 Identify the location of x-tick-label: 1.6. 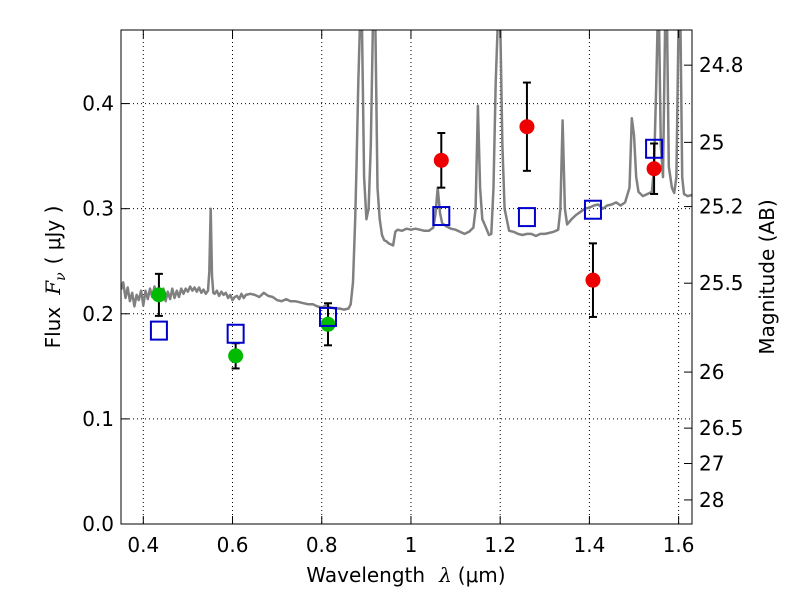
(679, 545).